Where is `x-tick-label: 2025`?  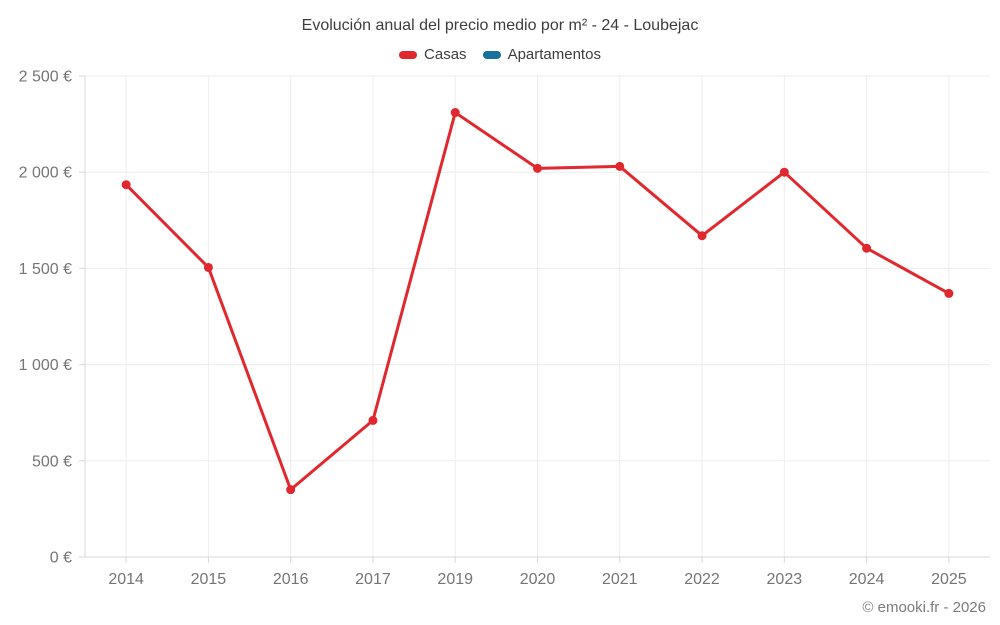
x-tick-label: 2025 is located at coordinates (949, 579).